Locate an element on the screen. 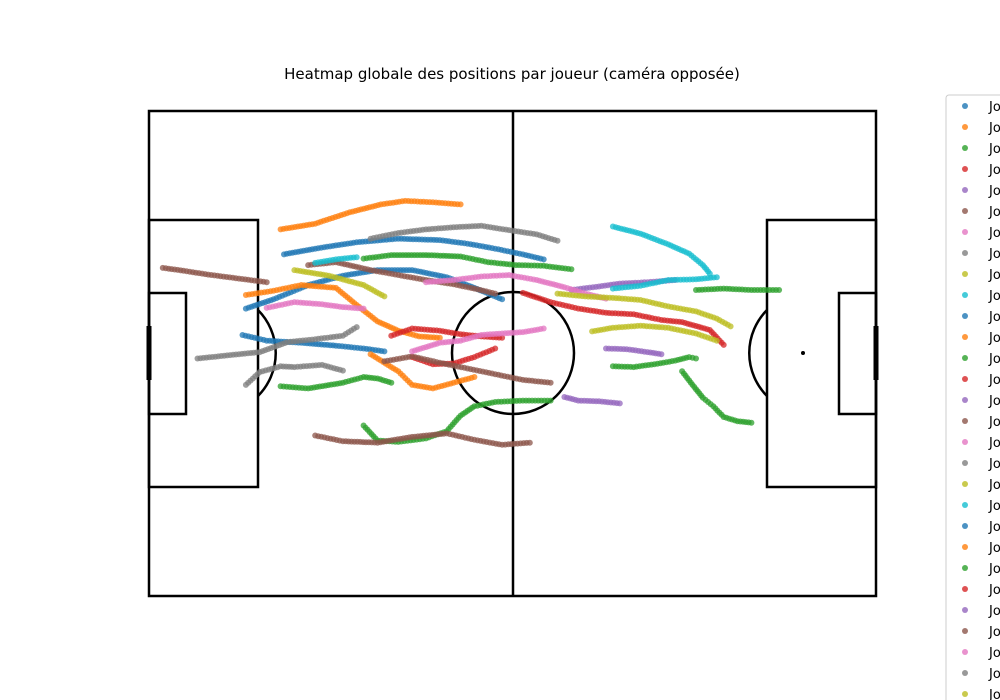 This screenshot has width=1000, height=700. right-penalty-box is located at coordinates (821, 353).